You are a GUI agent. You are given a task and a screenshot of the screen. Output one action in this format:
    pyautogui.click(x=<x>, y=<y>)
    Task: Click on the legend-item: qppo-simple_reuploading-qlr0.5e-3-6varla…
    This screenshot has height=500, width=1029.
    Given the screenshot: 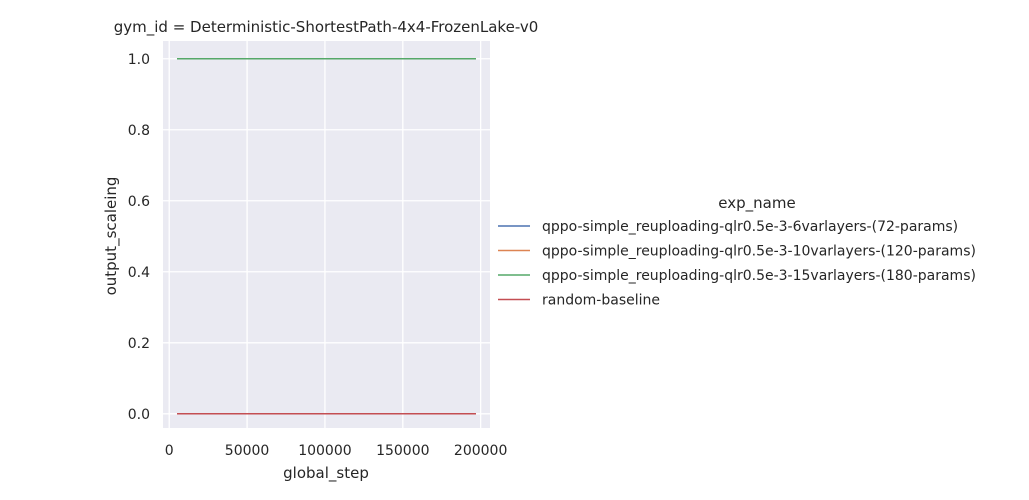 What is the action you would take?
    pyautogui.click(x=728, y=227)
    